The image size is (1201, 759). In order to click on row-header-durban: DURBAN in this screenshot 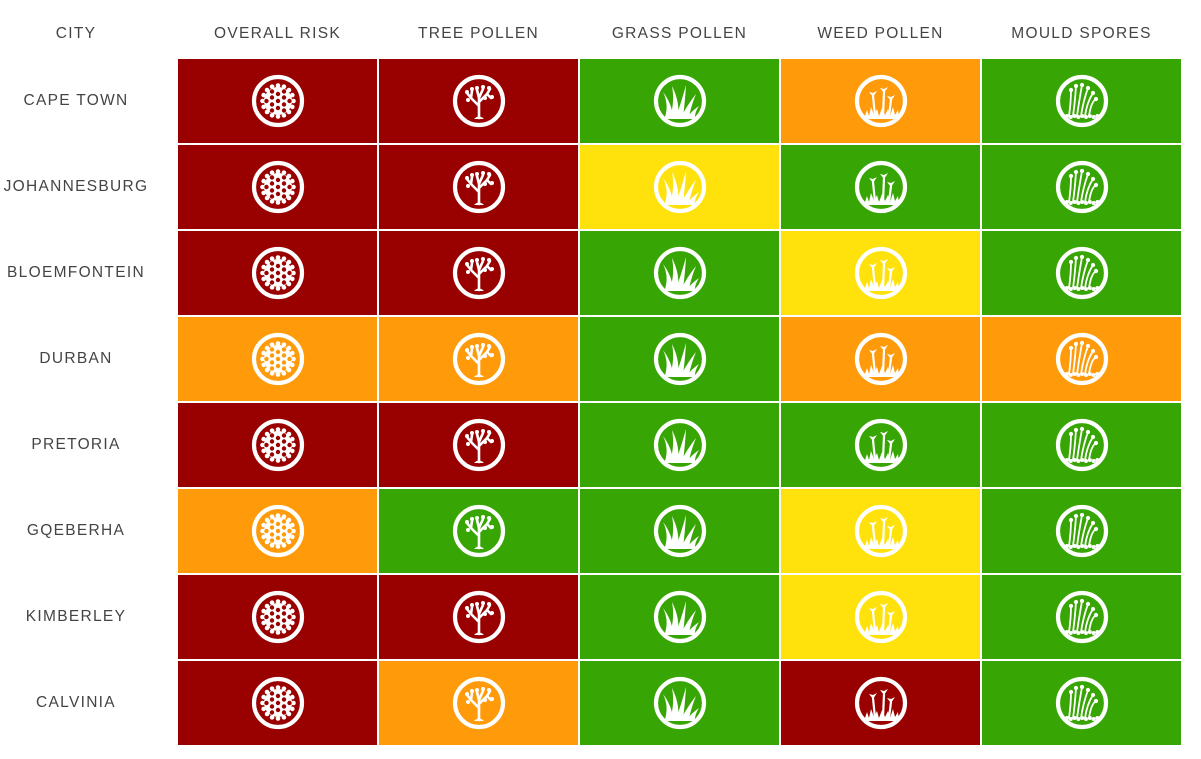, I will do `click(76, 358)`.